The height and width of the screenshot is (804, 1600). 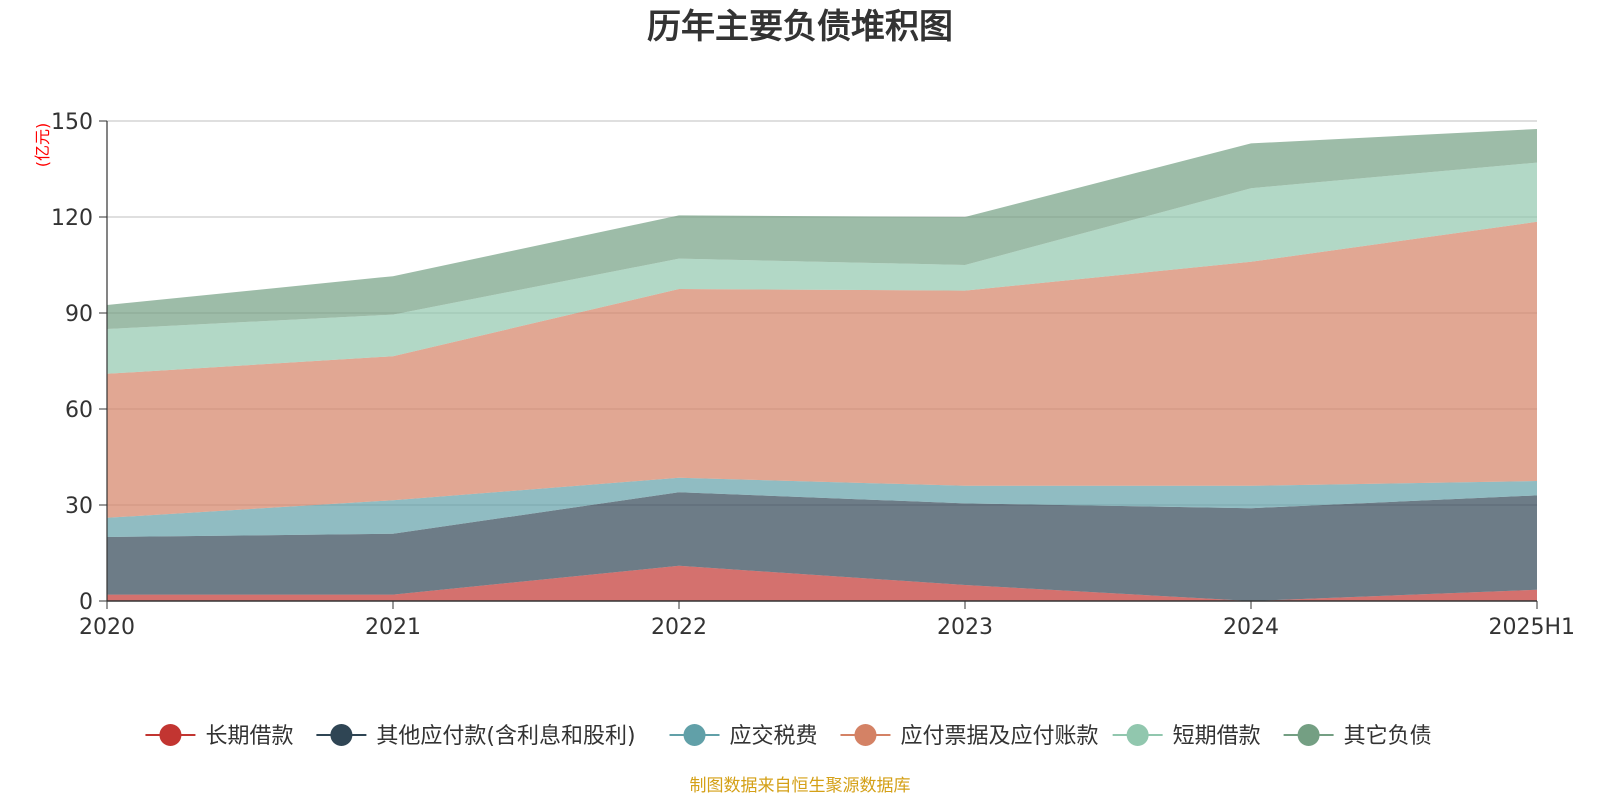 I want to click on y-tick-label: 90, so click(x=79, y=314).